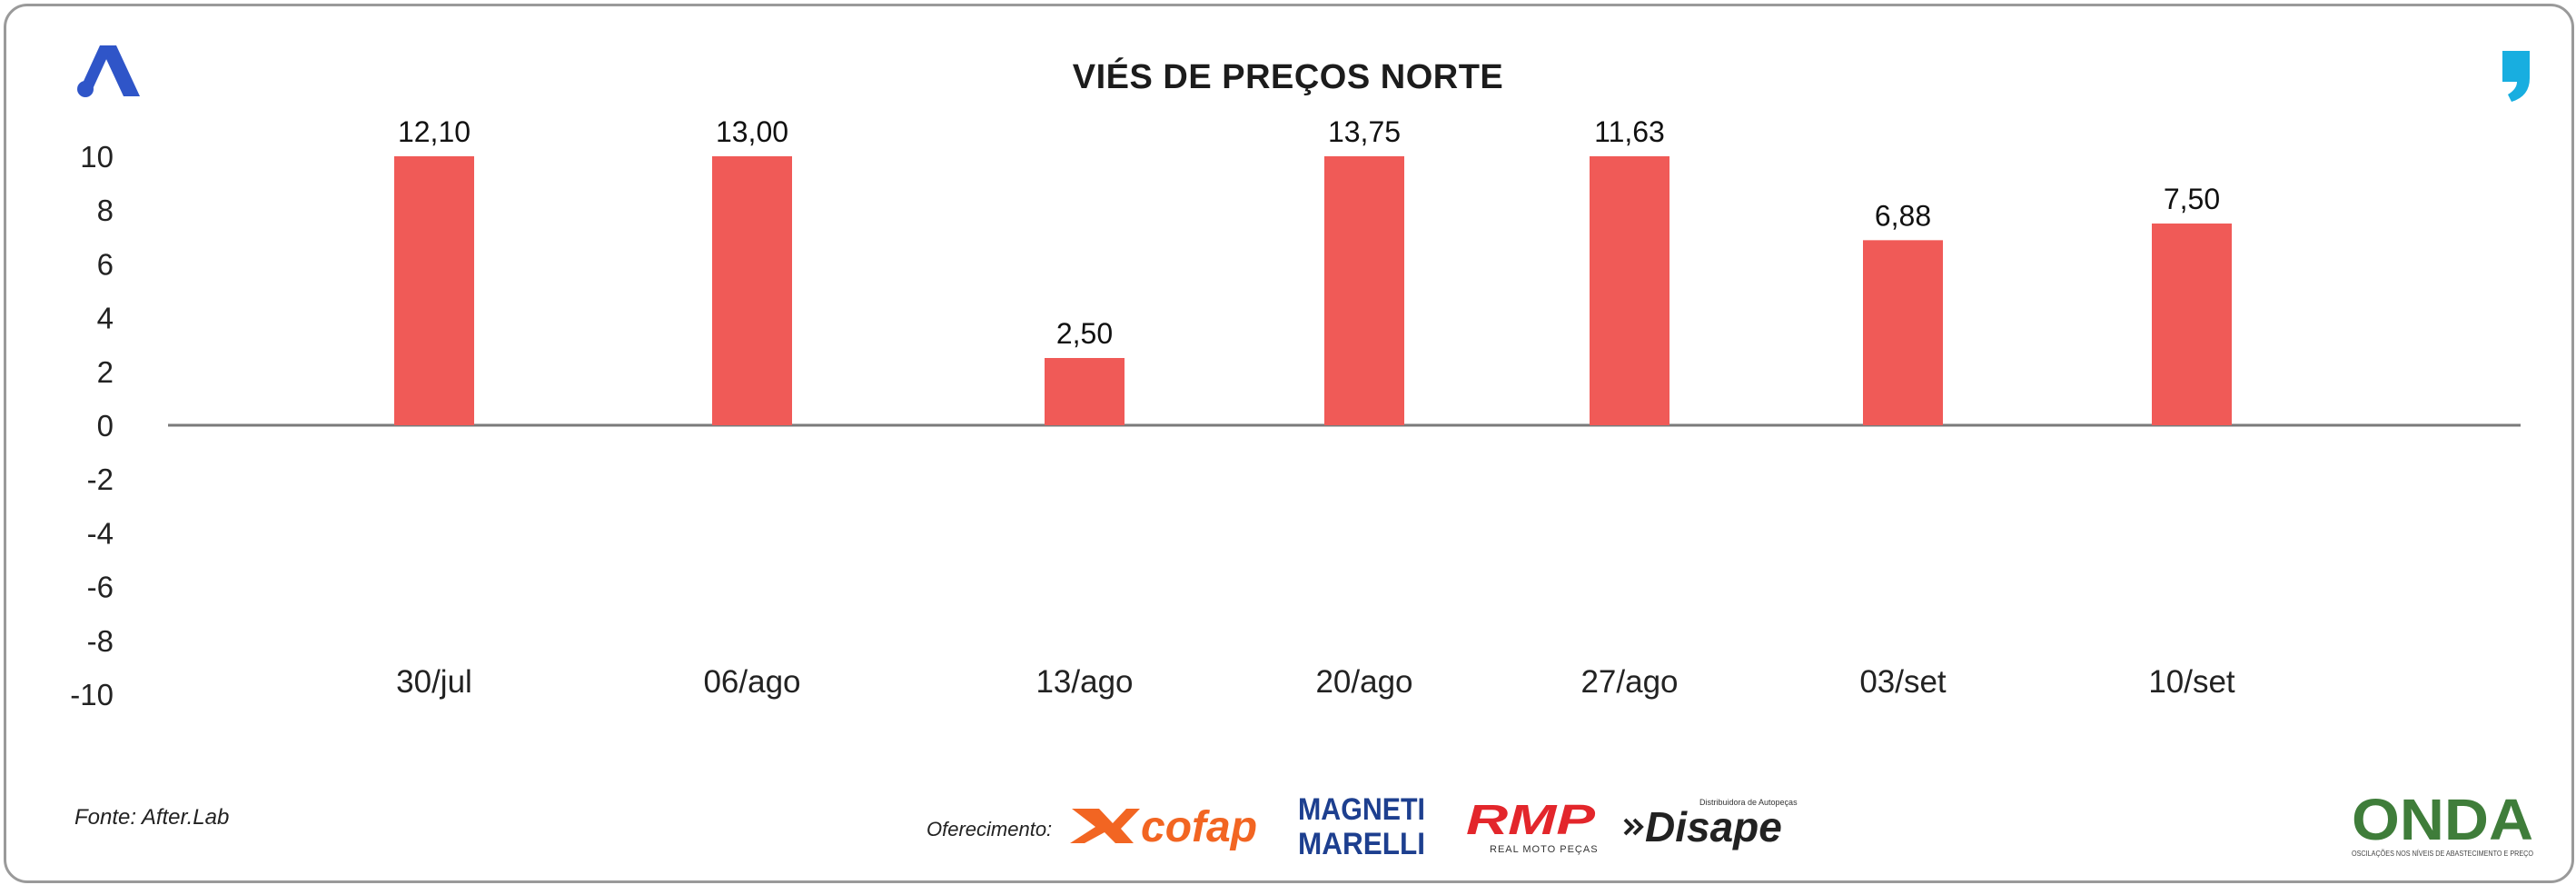  What do you see at coordinates (1364, 131) in the screenshot?
I see `data-label: 13,75` at bounding box center [1364, 131].